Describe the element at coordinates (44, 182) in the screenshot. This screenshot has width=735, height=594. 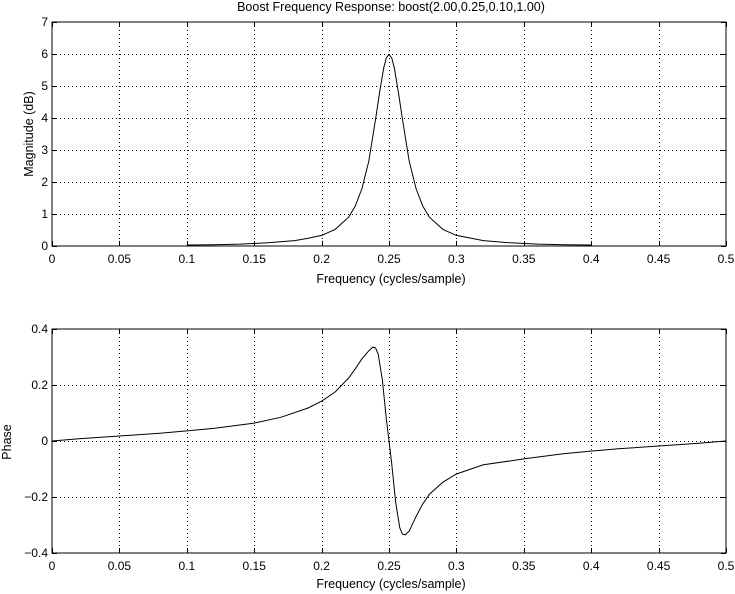
I see `y-tick-label: 2` at that location.